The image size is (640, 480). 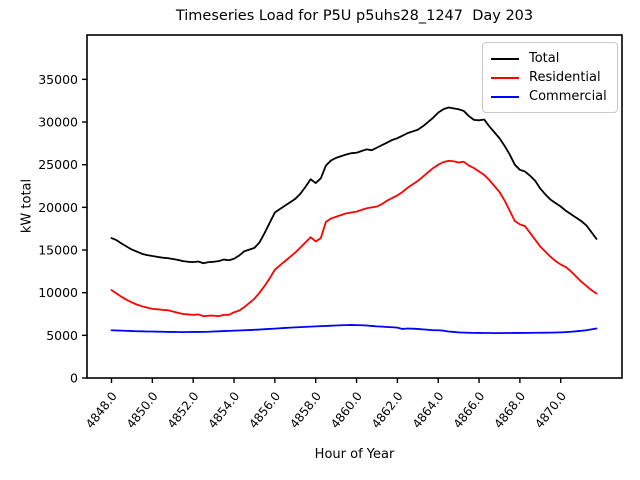 What do you see at coordinates (505, 96) in the screenshot?
I see `legend-line-commercial` at bounding box center [505, 96].